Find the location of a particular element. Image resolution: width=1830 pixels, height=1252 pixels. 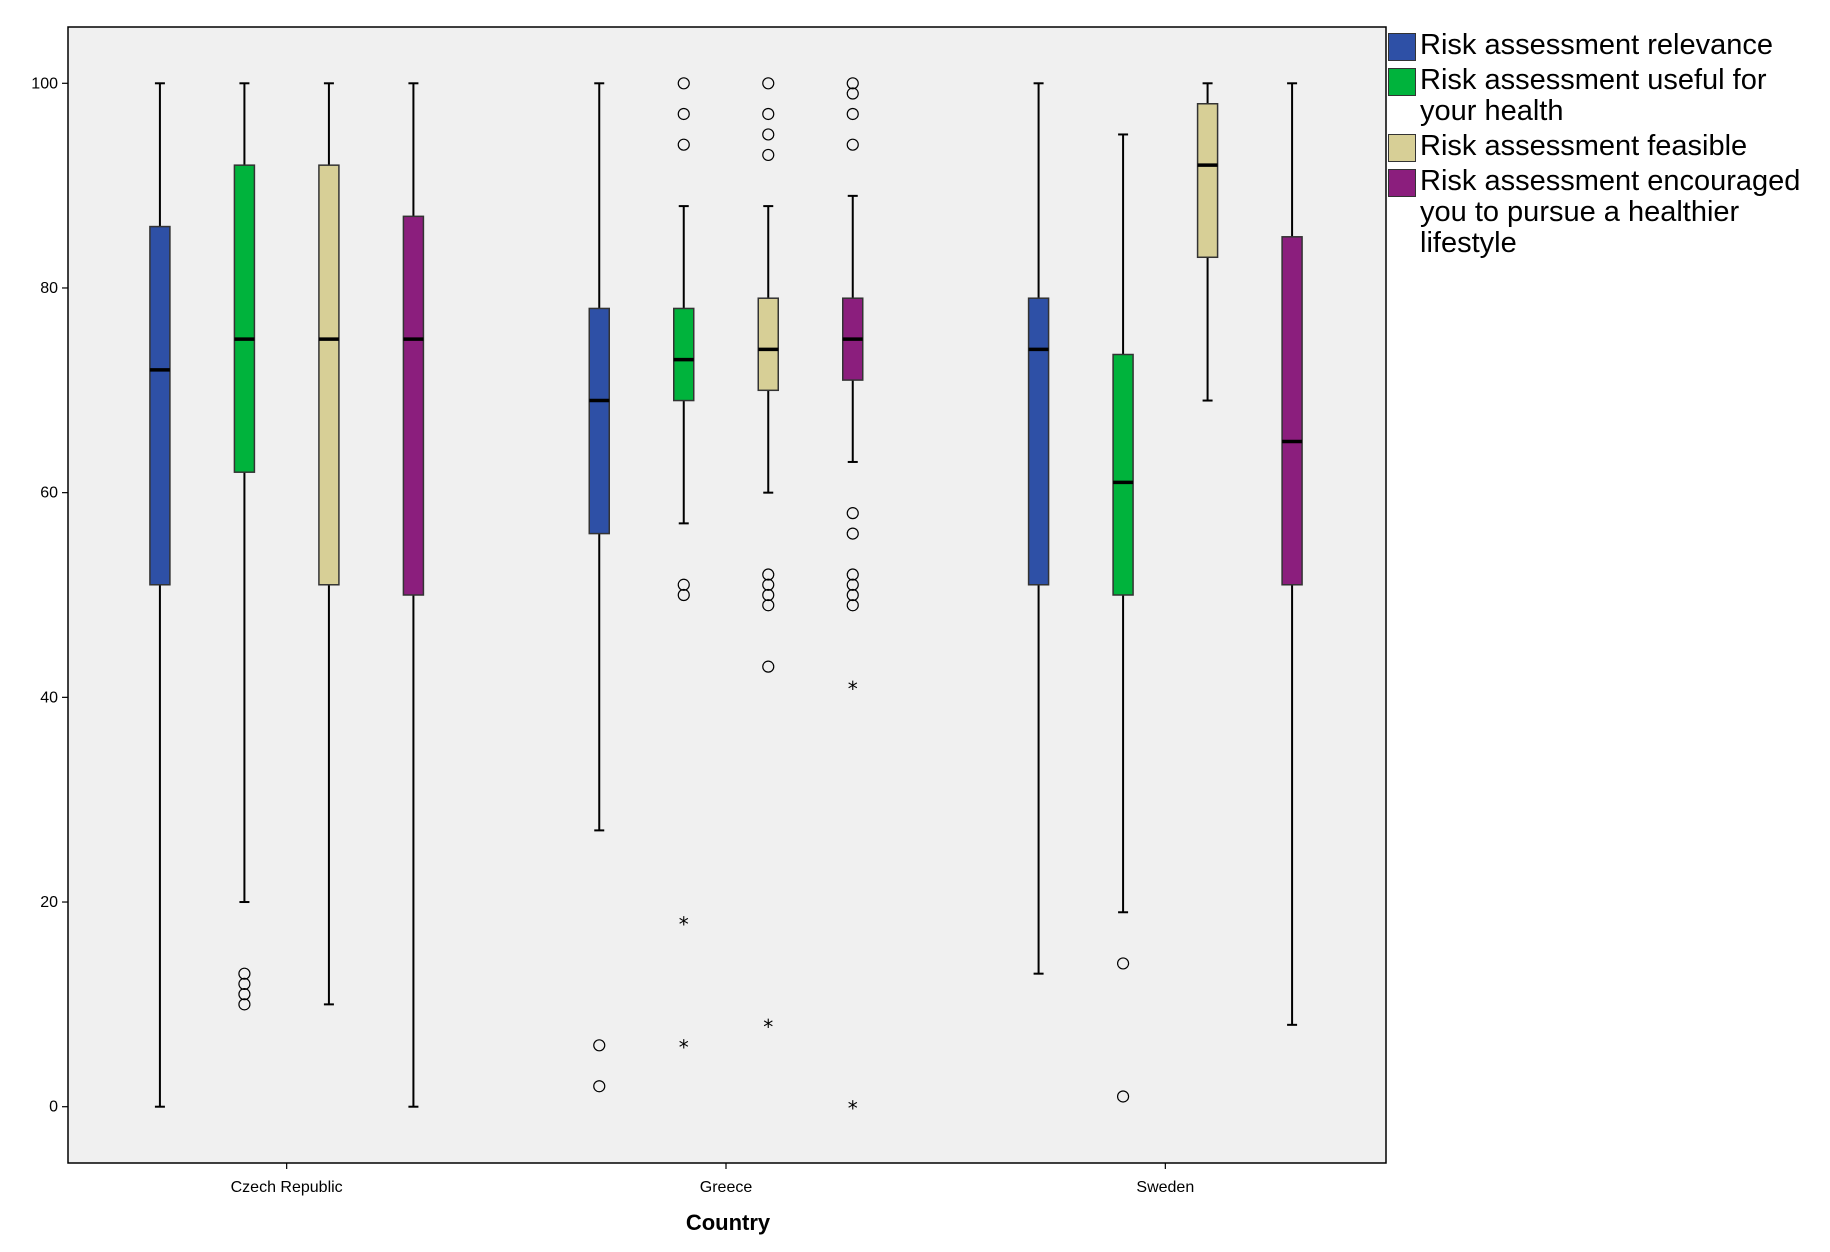

y-tick-label: 0 is located at coordinates (53, 1107).